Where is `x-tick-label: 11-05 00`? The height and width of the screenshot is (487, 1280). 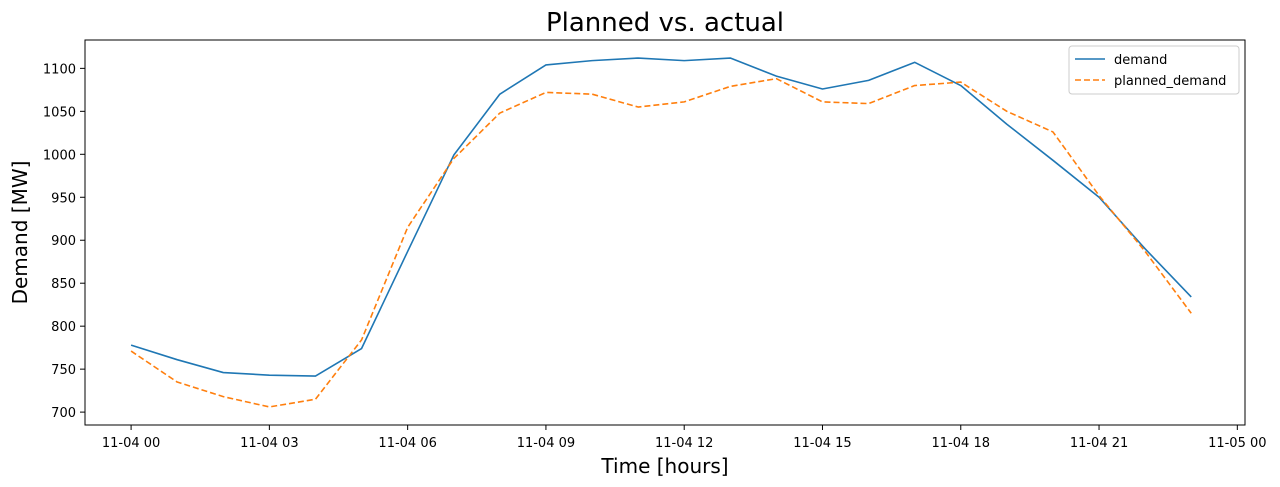
x-tick-label: 11-05 00 is located at coordinates (1237, 443).